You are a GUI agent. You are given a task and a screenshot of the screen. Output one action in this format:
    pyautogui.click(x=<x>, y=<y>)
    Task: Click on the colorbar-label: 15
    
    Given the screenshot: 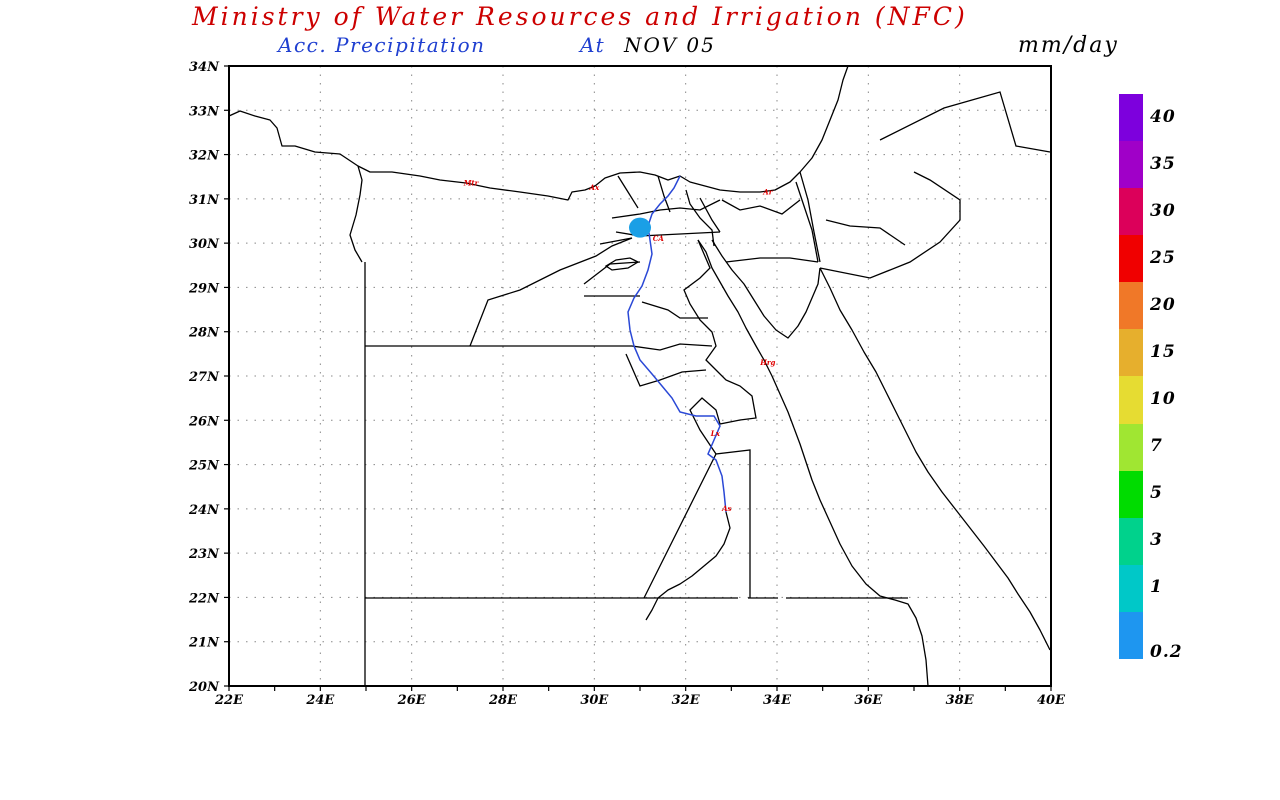 What is the action you would take?
    pyautogui.click(x=1163, y=351)
    